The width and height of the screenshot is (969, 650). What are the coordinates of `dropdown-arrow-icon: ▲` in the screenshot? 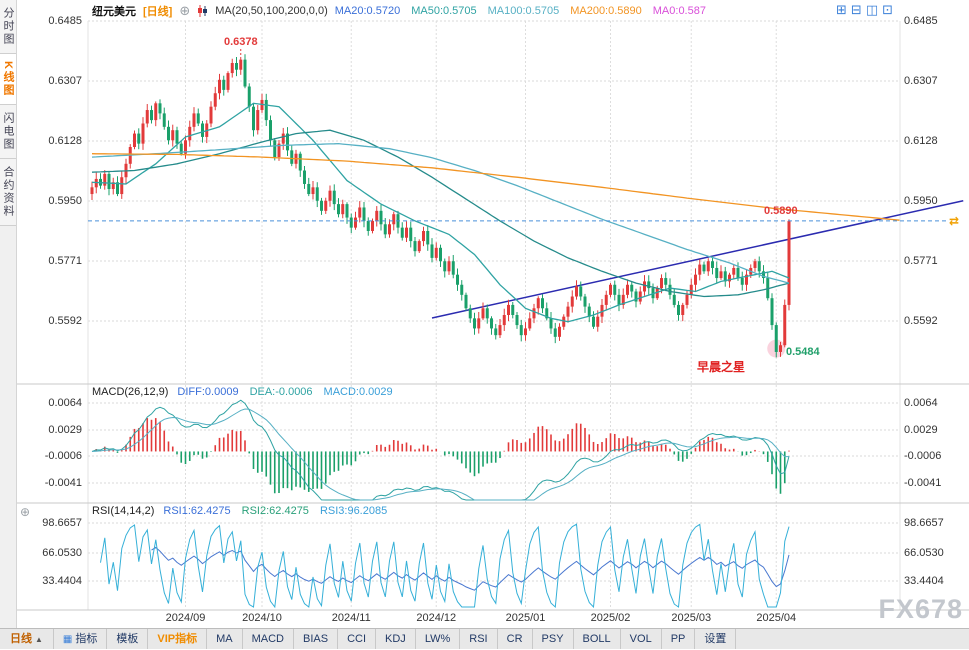 It's located at (39, 639).